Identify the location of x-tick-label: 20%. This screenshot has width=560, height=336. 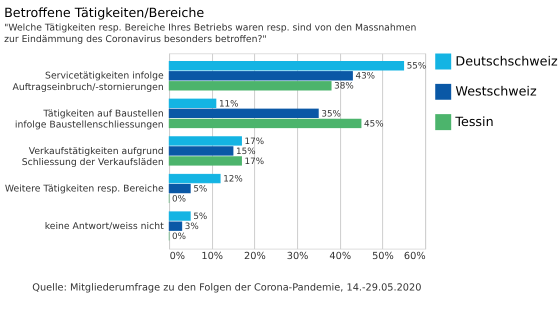
(255, 256).